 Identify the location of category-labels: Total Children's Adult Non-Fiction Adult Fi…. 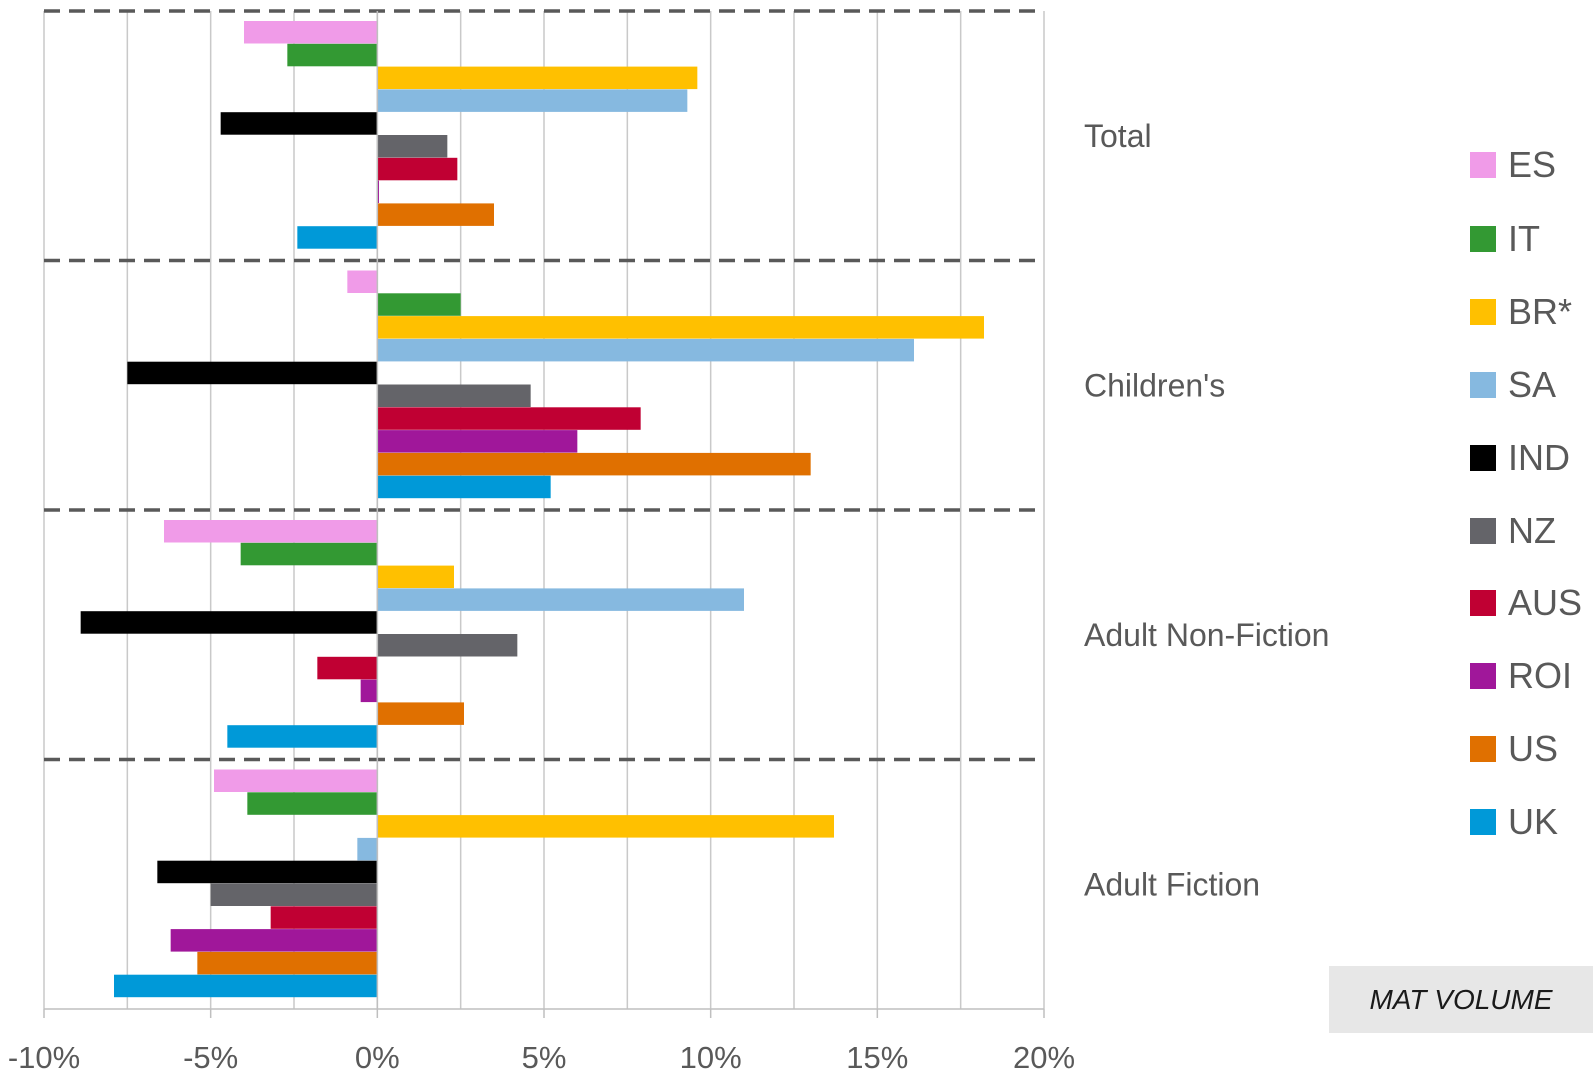
(1206, 510).